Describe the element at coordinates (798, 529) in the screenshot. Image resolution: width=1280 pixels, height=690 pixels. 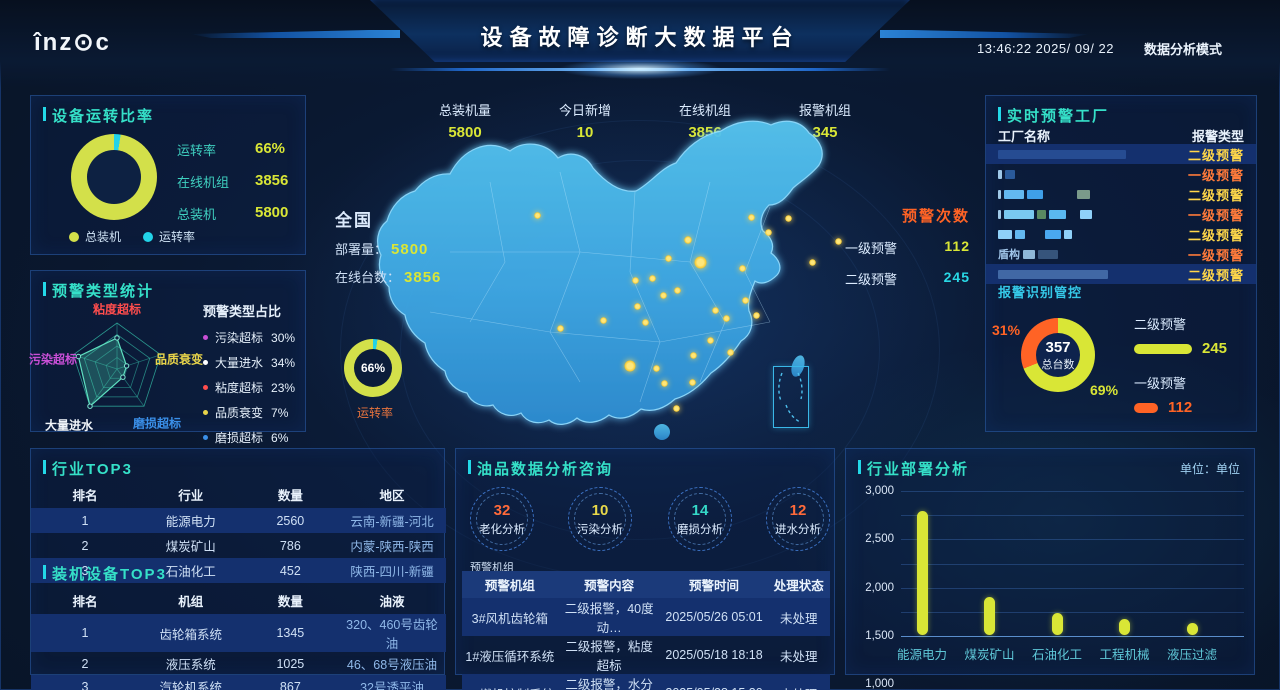
I see `oil-label: 进水分析` at that location.